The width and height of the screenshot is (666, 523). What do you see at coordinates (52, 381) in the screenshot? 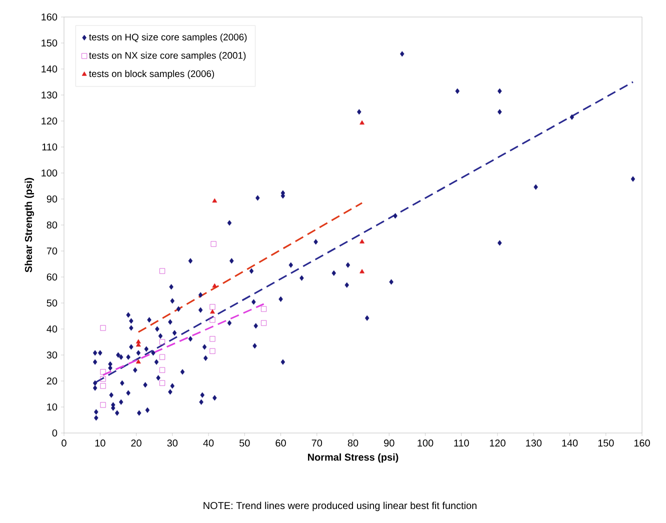
I see `y-tick-label: 20` at bounding box center [52, 381].